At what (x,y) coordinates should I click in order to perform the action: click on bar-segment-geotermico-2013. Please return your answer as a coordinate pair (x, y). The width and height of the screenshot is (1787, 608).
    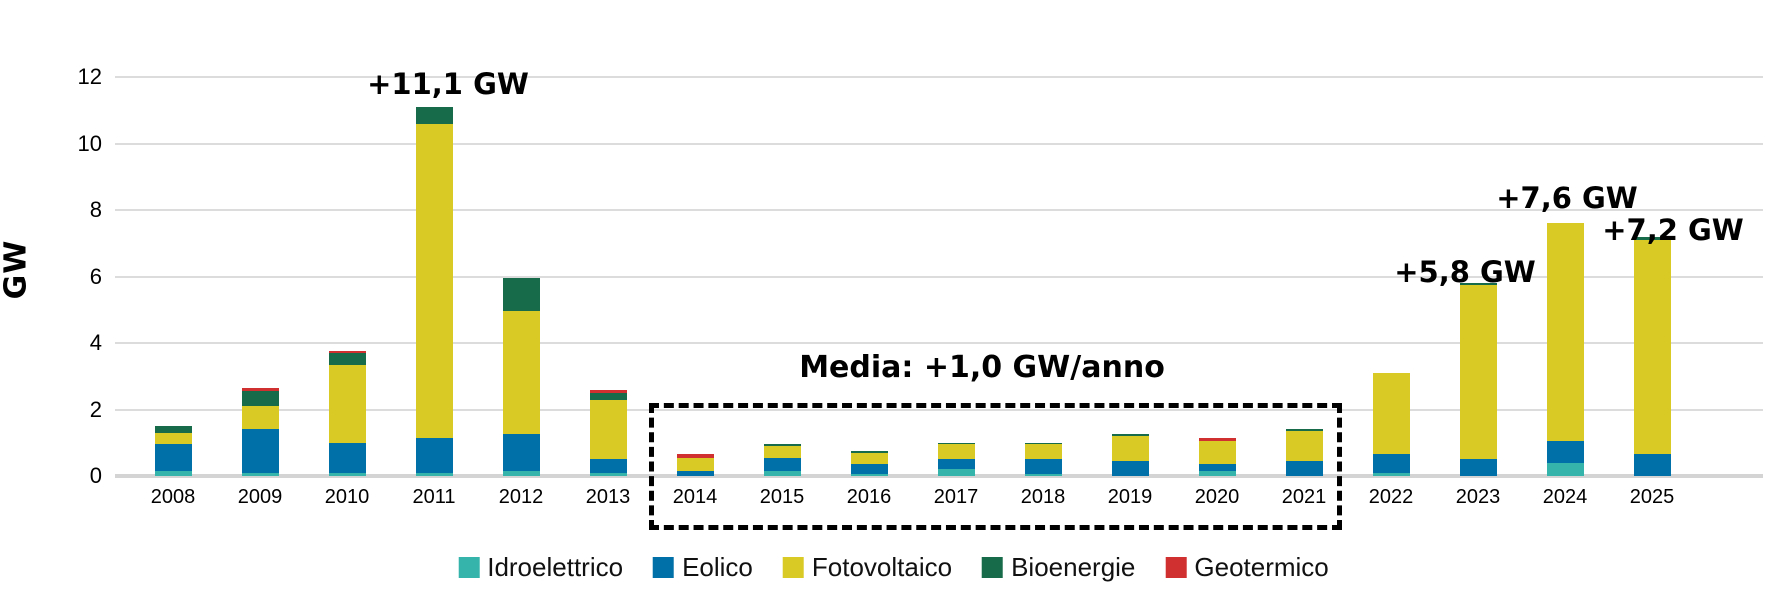
    Looking at the image, I should click on (608, 391).